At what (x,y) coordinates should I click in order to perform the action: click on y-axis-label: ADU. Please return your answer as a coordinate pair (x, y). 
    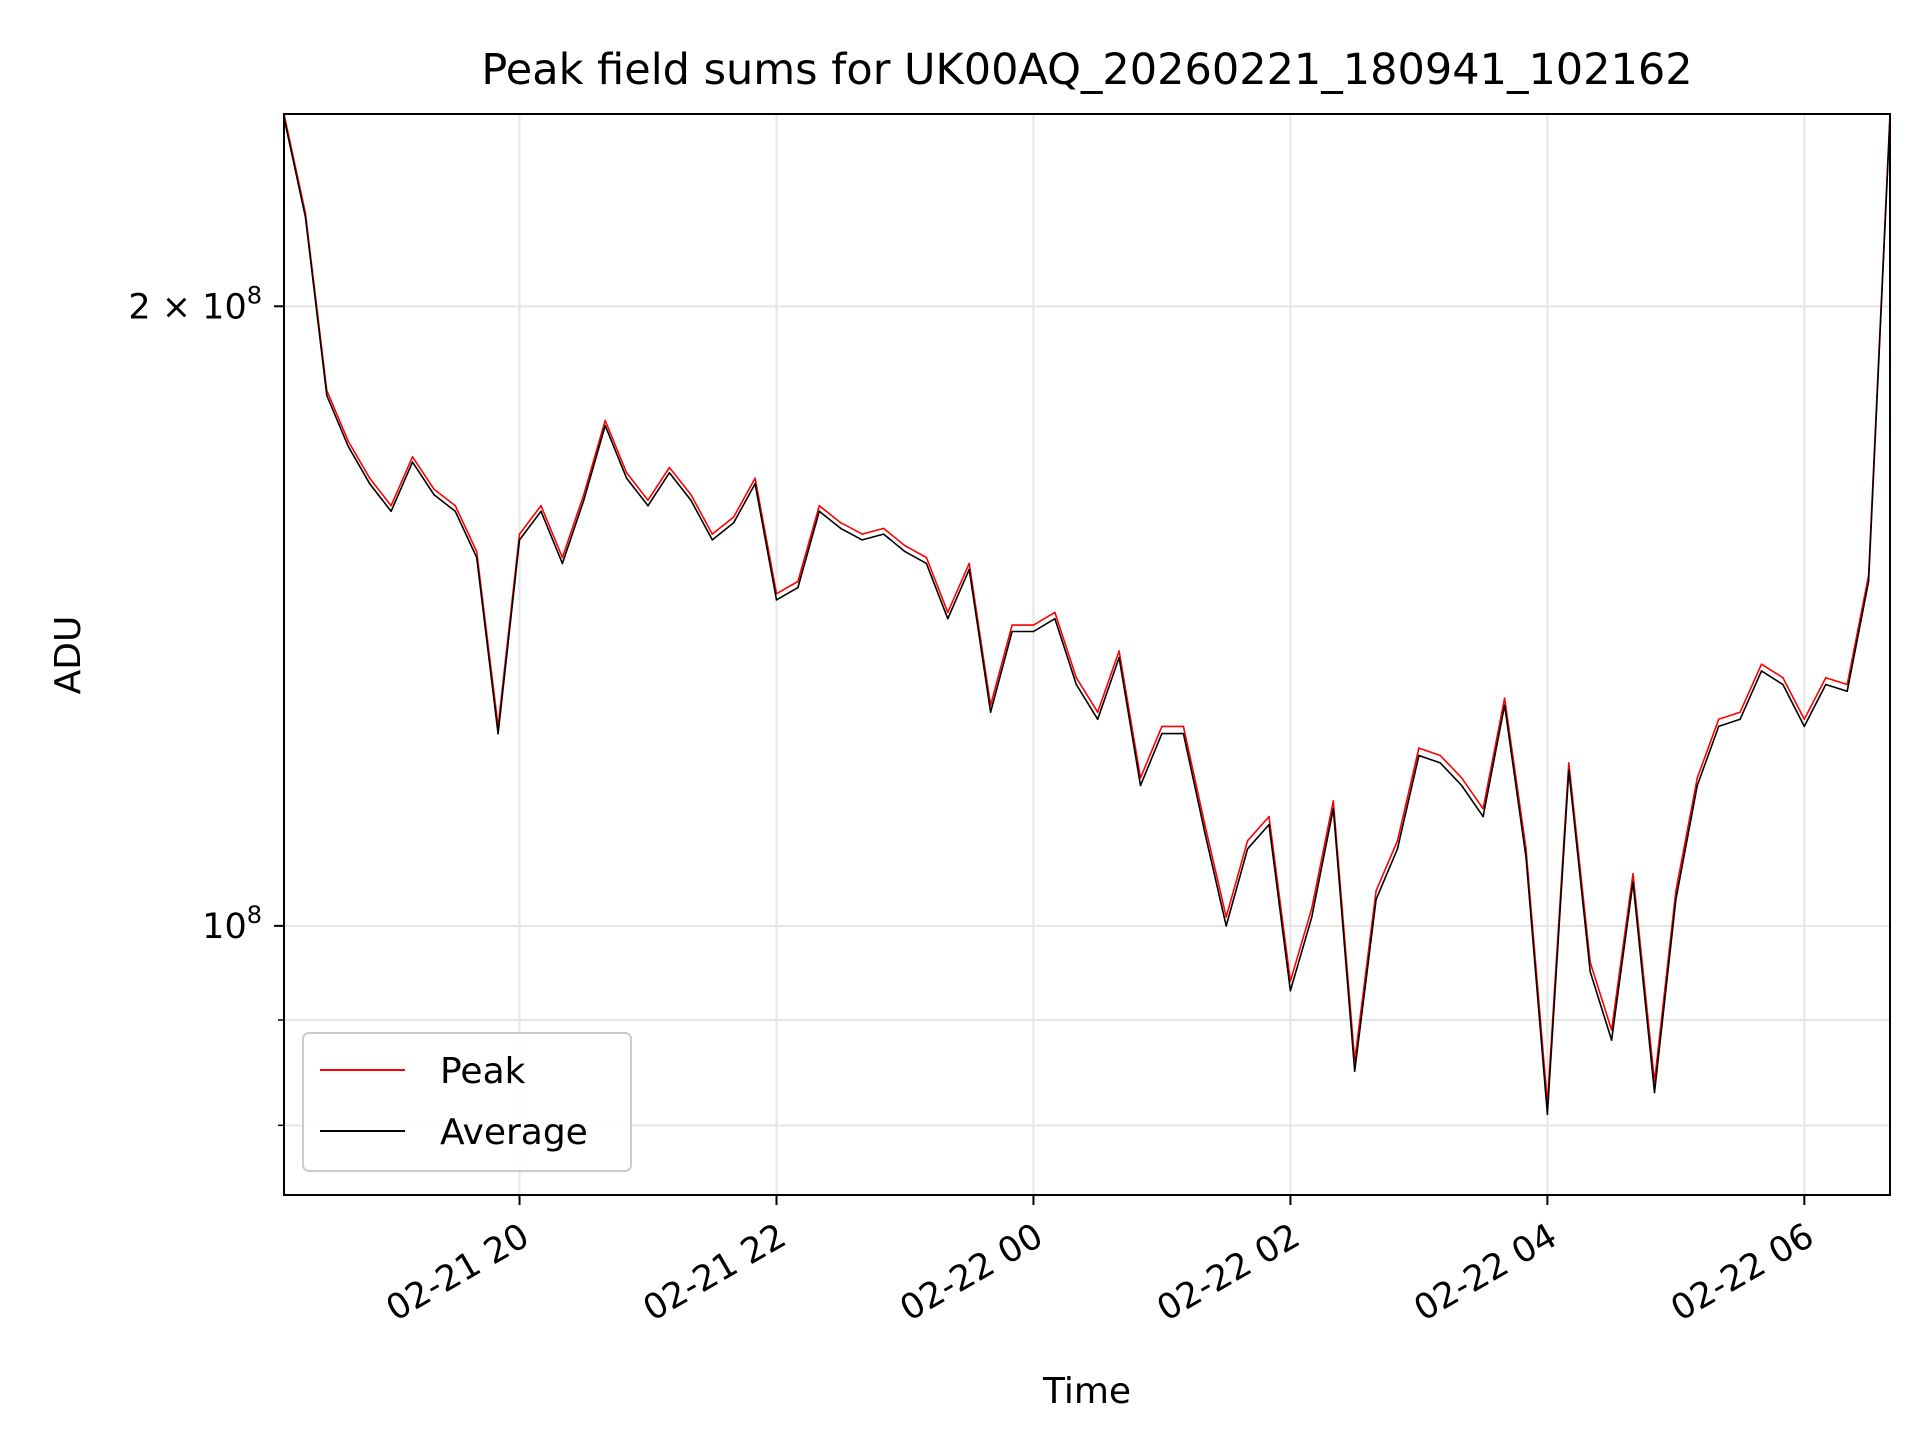
    Looking at the image, I should click on (68, 655).